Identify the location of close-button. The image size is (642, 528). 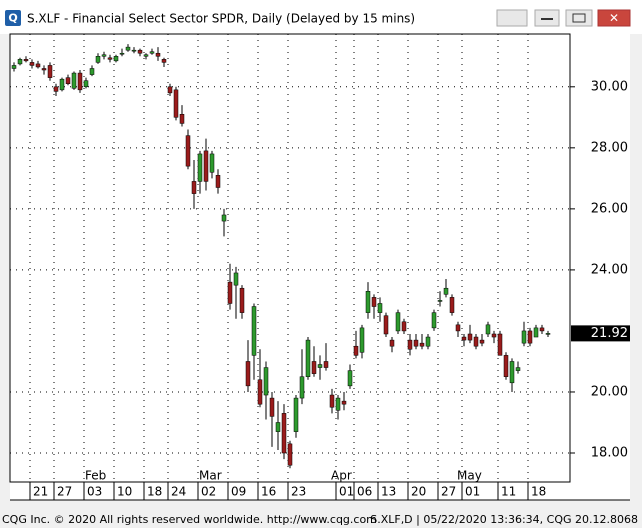
(614, 18).